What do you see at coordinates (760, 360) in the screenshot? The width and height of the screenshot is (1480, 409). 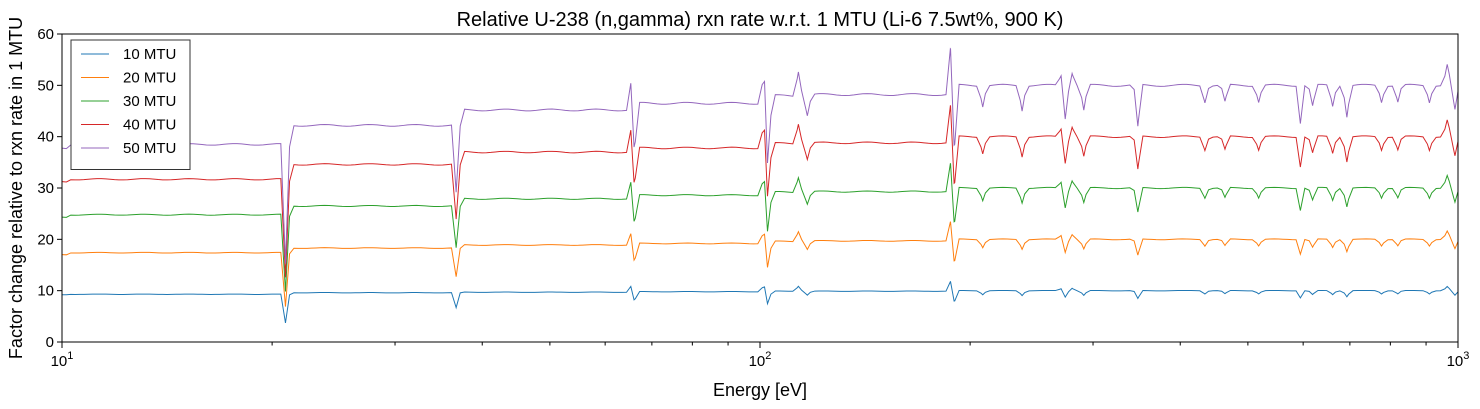 I see `x-tick-label: 10²` at bounding box center [760, 360].